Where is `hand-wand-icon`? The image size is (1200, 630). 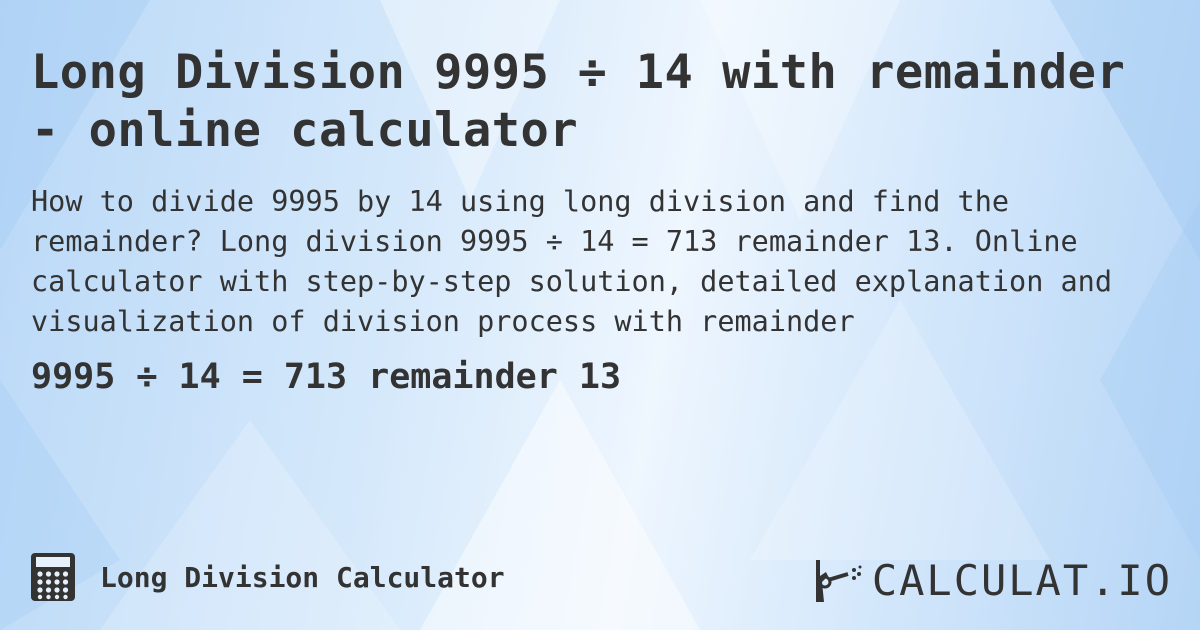
hand-wand-icon is located at coordinates (838, 580).